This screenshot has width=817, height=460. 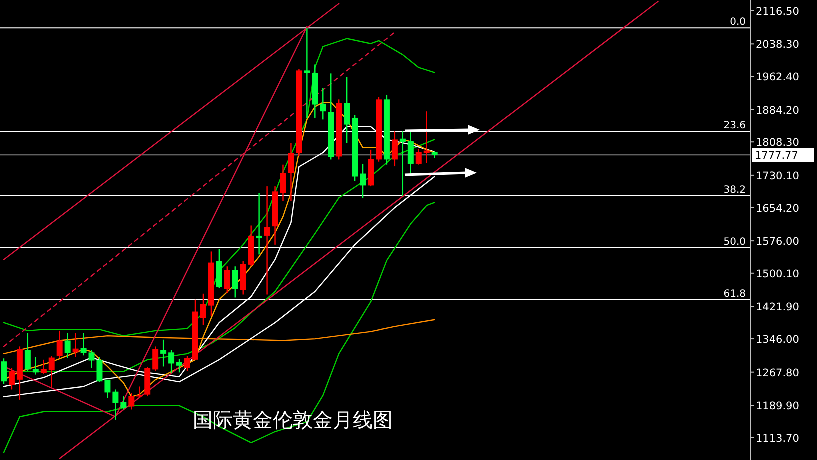 I want to click on annotation: 50.0, so click(x=735, y=242).